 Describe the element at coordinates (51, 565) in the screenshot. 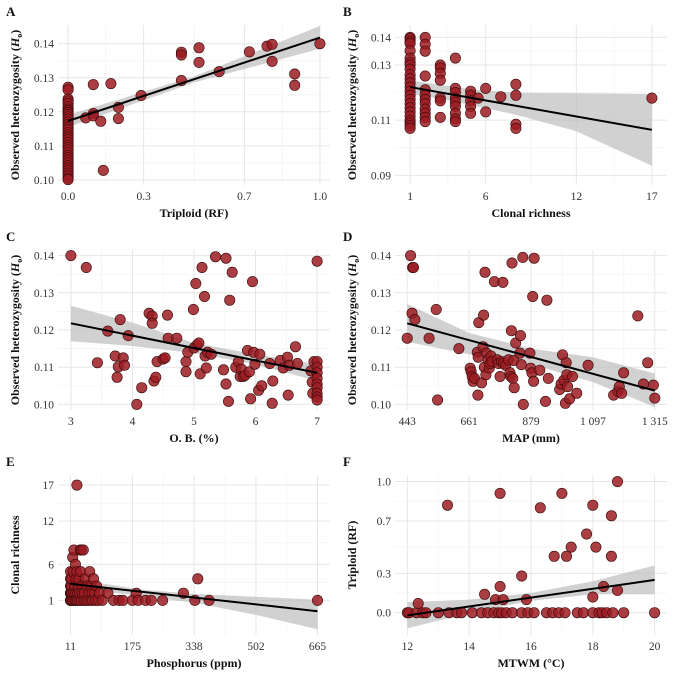

I see `y-tick-label: 6` at that location.